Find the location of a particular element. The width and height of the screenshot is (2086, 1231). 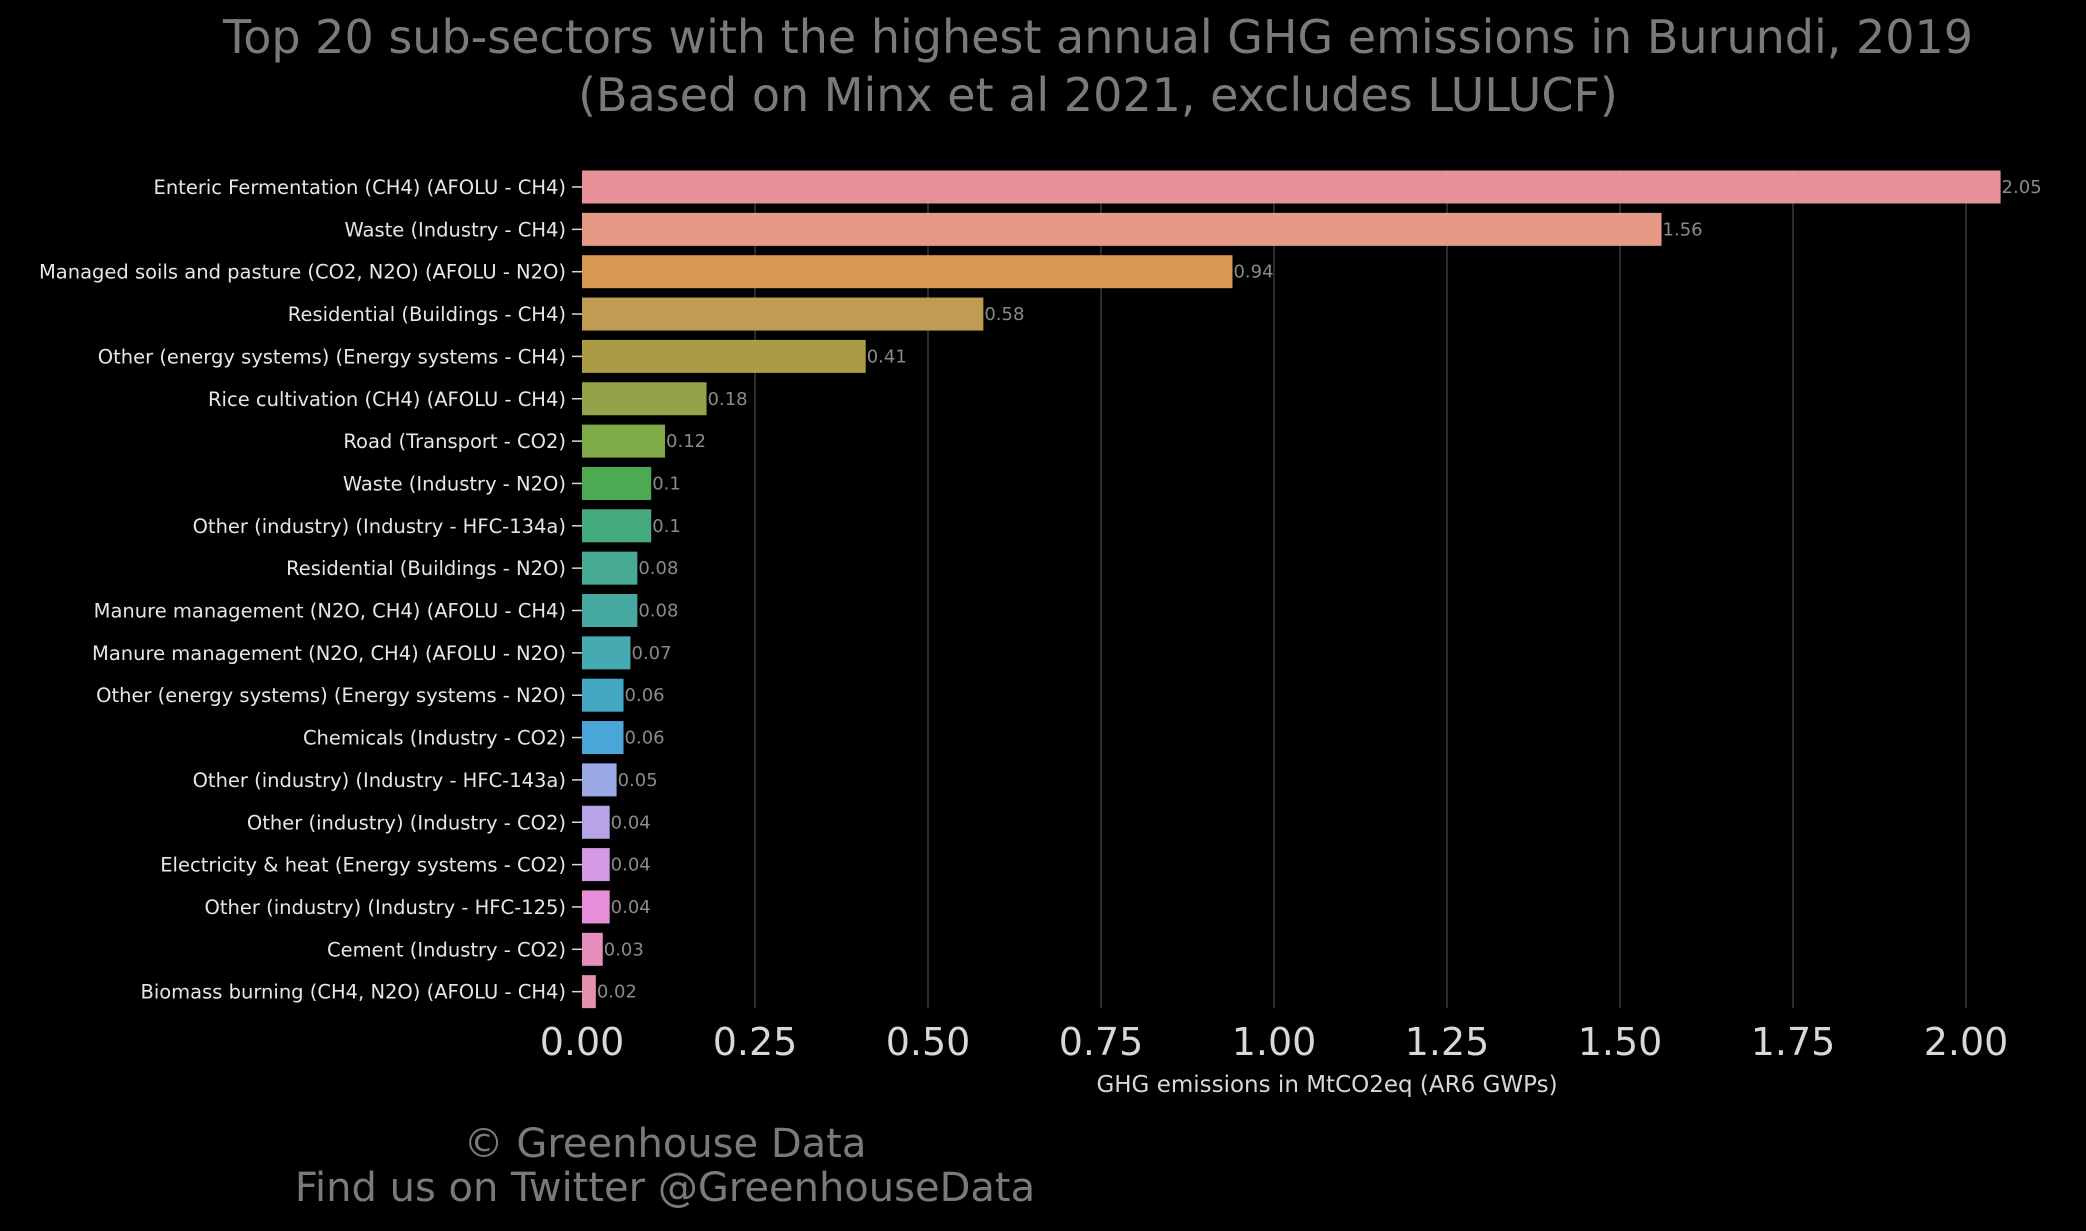

data-label: 0.41 is located at coordinates (887, 356).